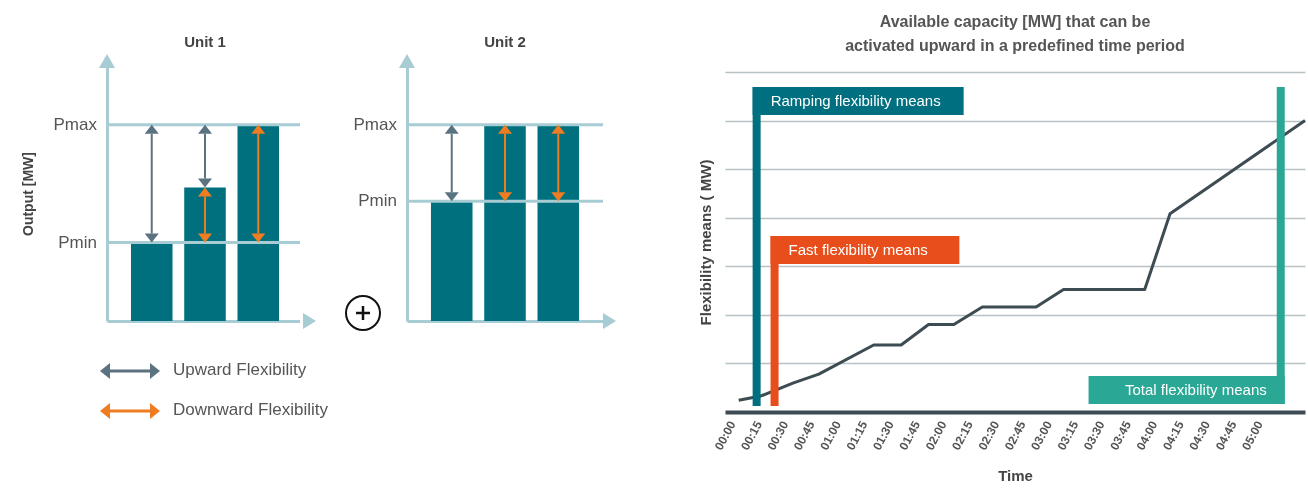 Image resolution: width=1308 pixels, height=490 pixels. What do you see at coordinates (1196, 389) in the screenshot?
I see `ref-line-label: Total flexibility means` at bounding box center [1196, 389].